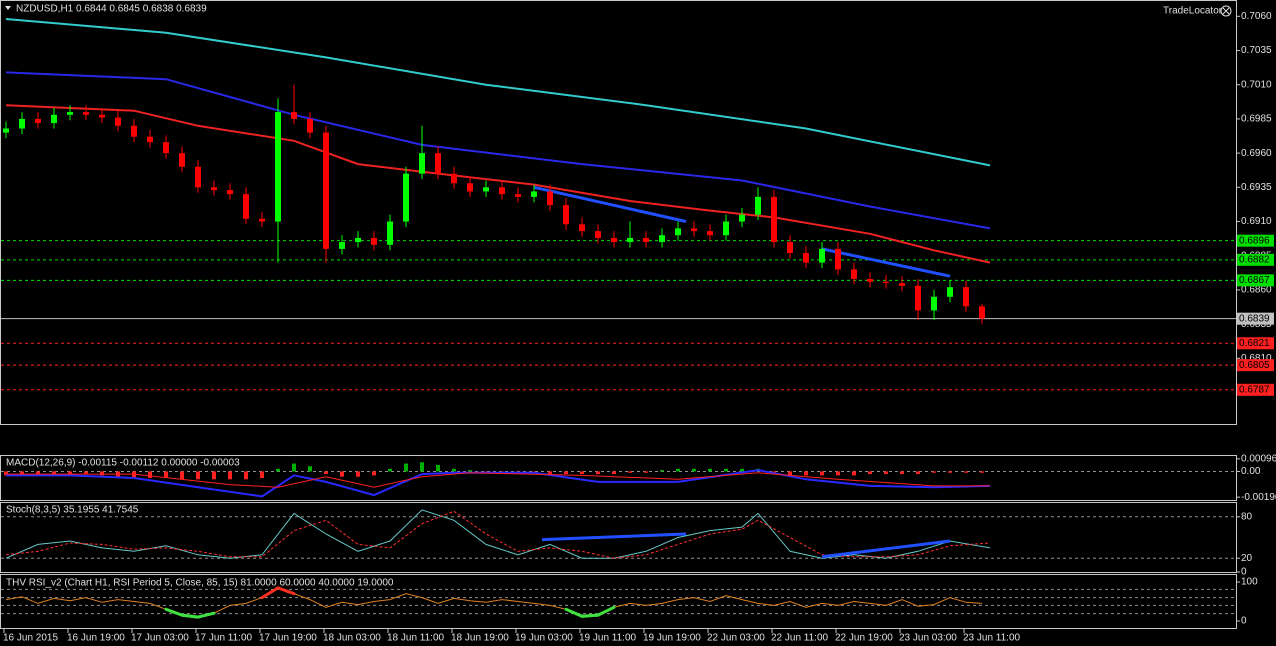 This screenshot has height=646, width=1276. Describe the element at coordinates (96, 638) in the screenshot. I see `x-tick-label: 16 Jun 19:00` at that location.